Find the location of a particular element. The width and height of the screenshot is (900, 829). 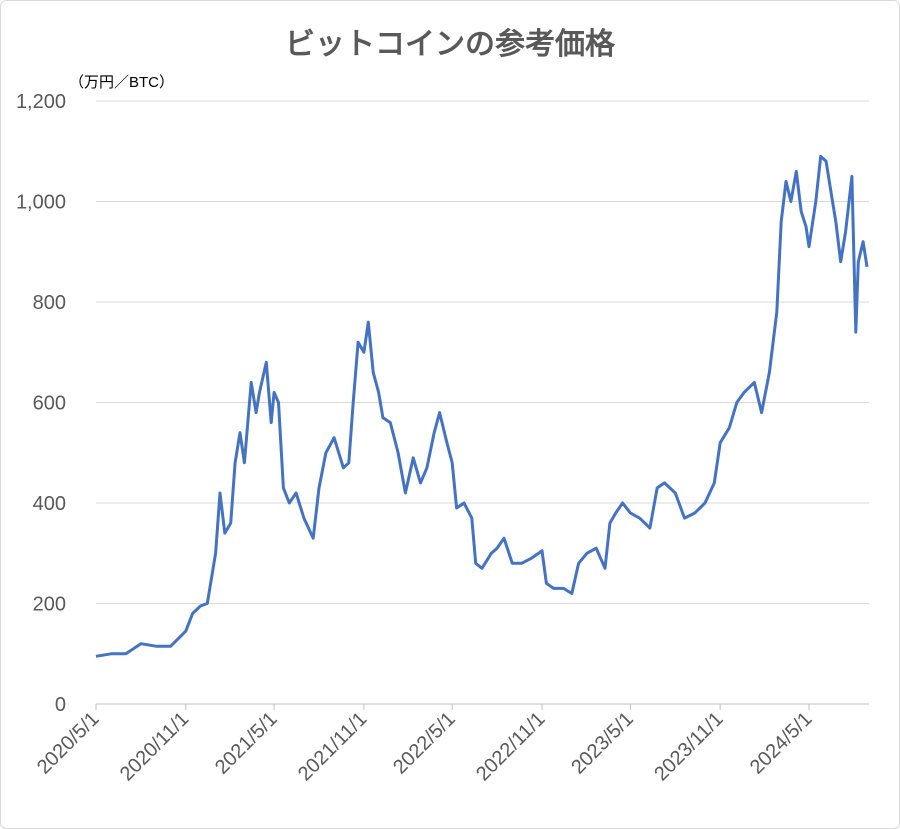

y-axis-unit-label: （万円／BTC） is located at coordinates (122, 82).